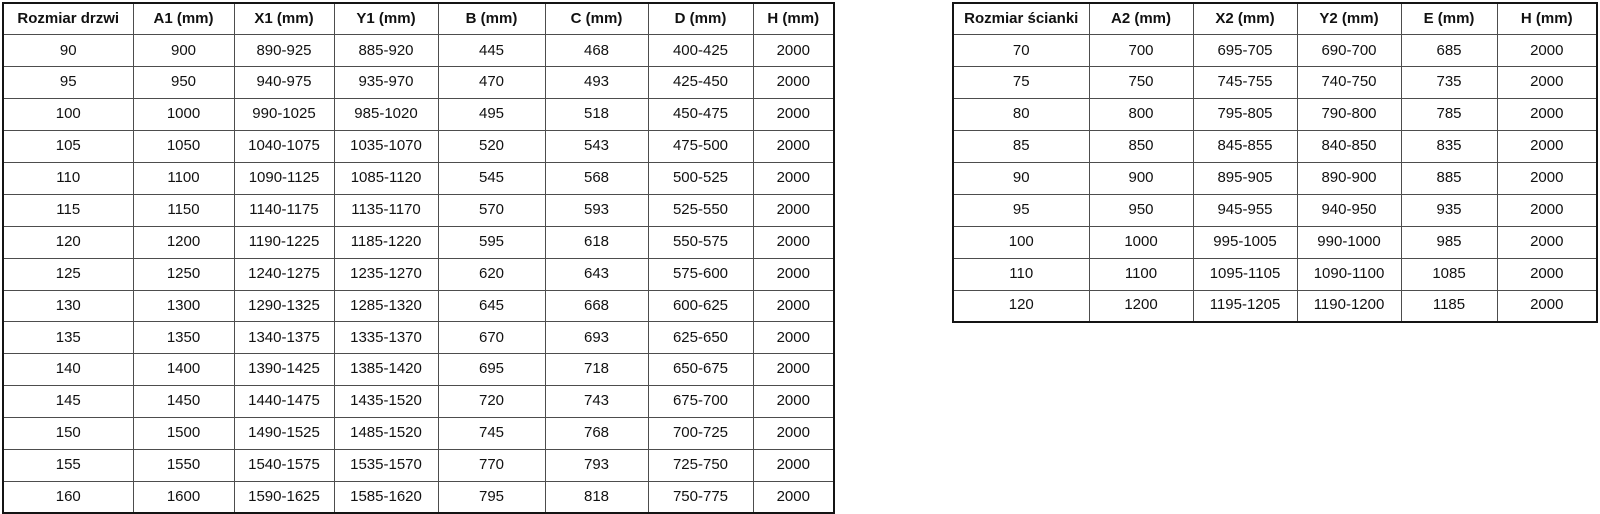  I want to click on table-cell: 1450, so click(183, 402).